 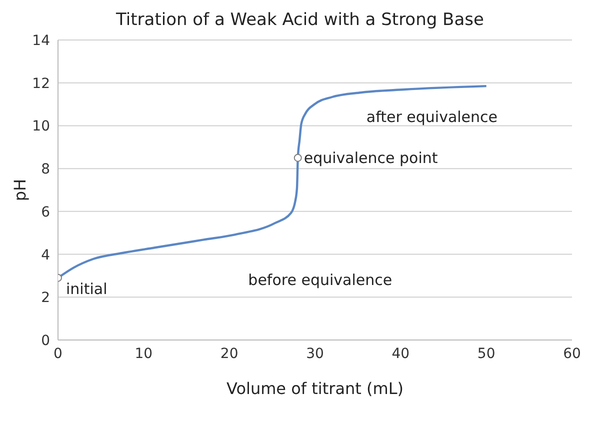 What do you see at coordinates (45, 212) in the screenshot?
I see `y-tick-label: 6` at bounding box center [45, 212].